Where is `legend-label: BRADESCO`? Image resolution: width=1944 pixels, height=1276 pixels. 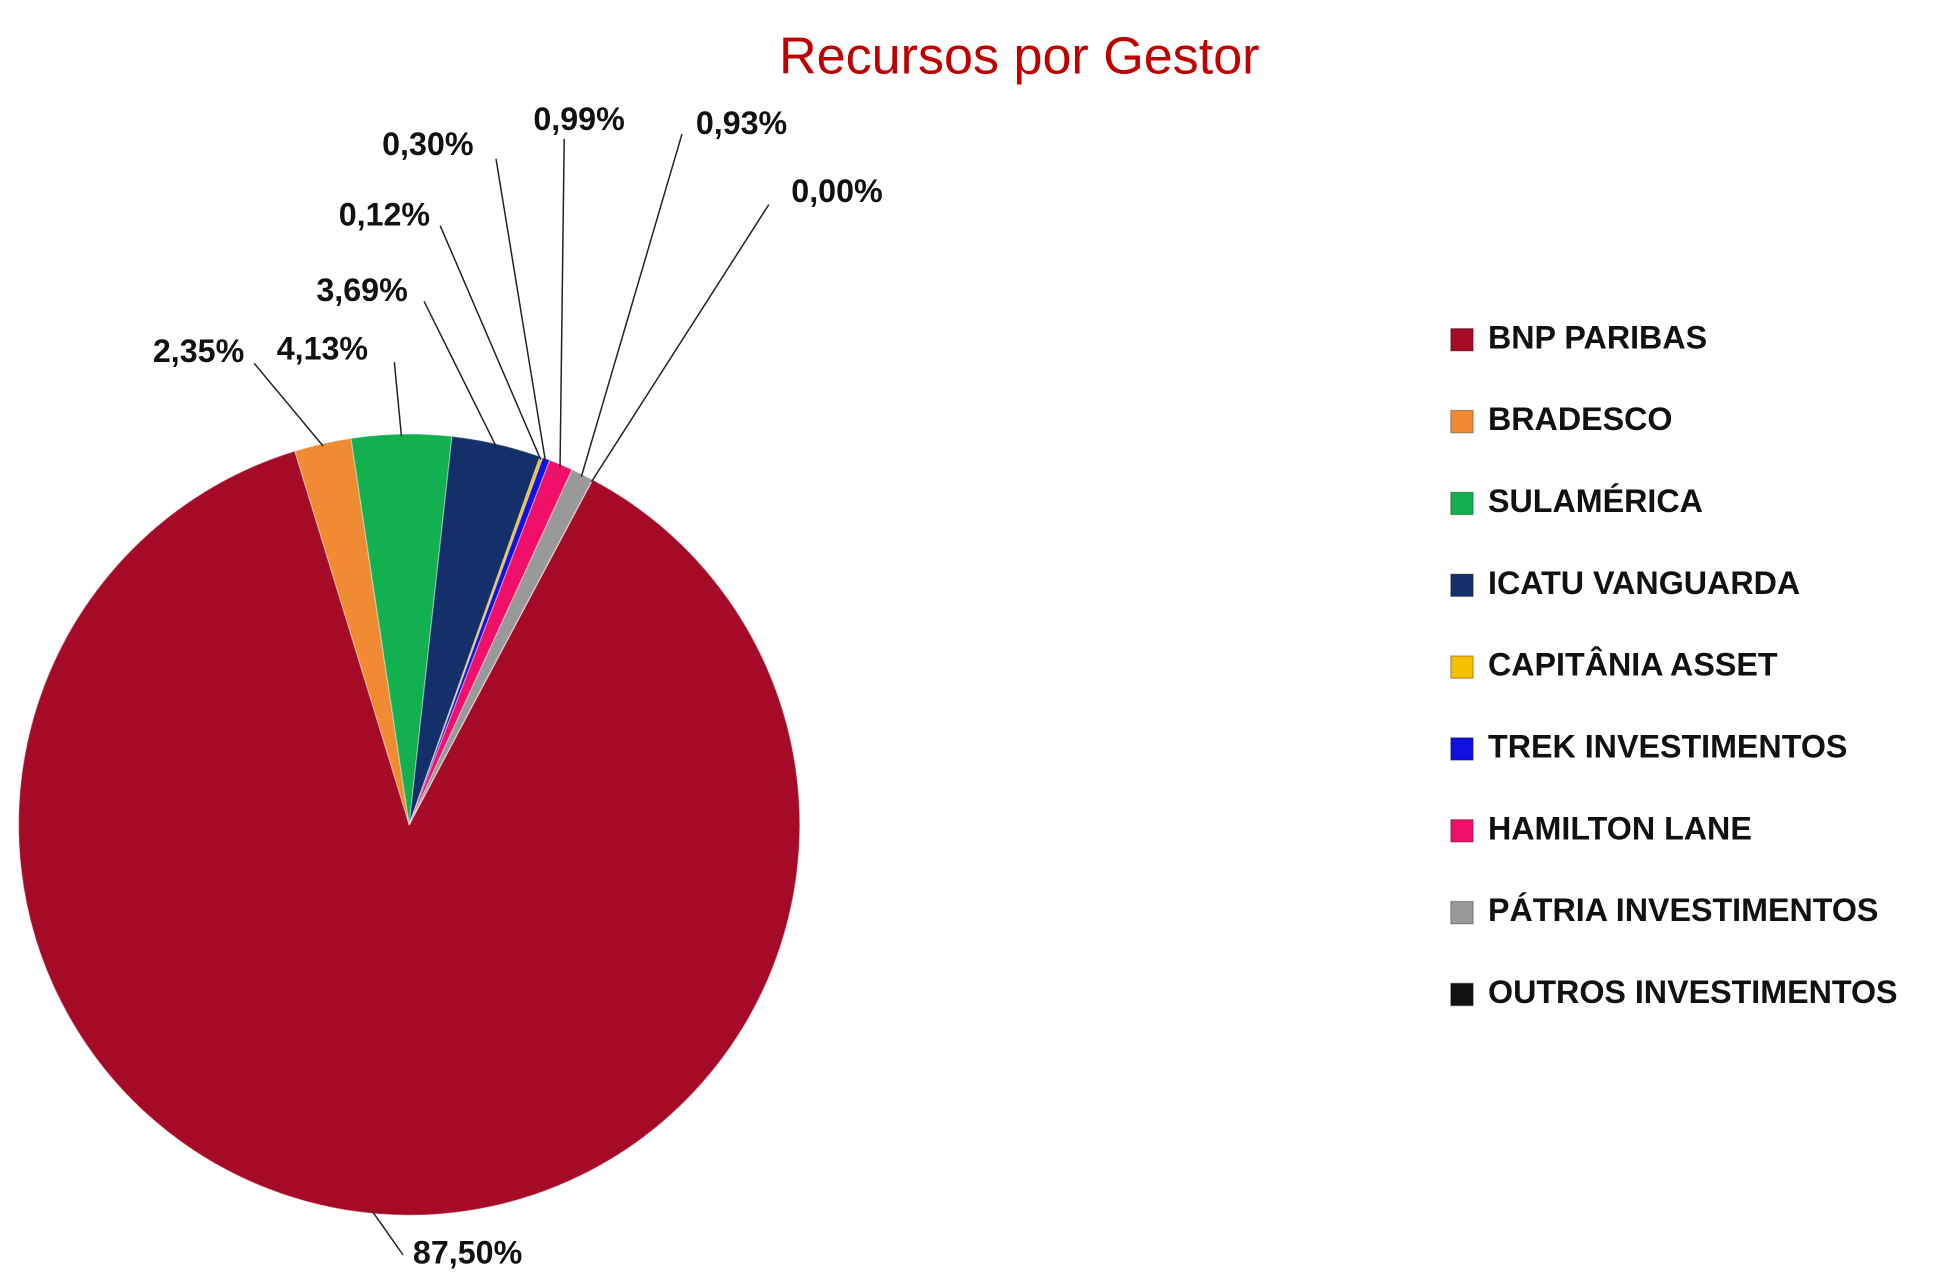
legend-label: BRADESCO is located at coordinates (1580, 419).